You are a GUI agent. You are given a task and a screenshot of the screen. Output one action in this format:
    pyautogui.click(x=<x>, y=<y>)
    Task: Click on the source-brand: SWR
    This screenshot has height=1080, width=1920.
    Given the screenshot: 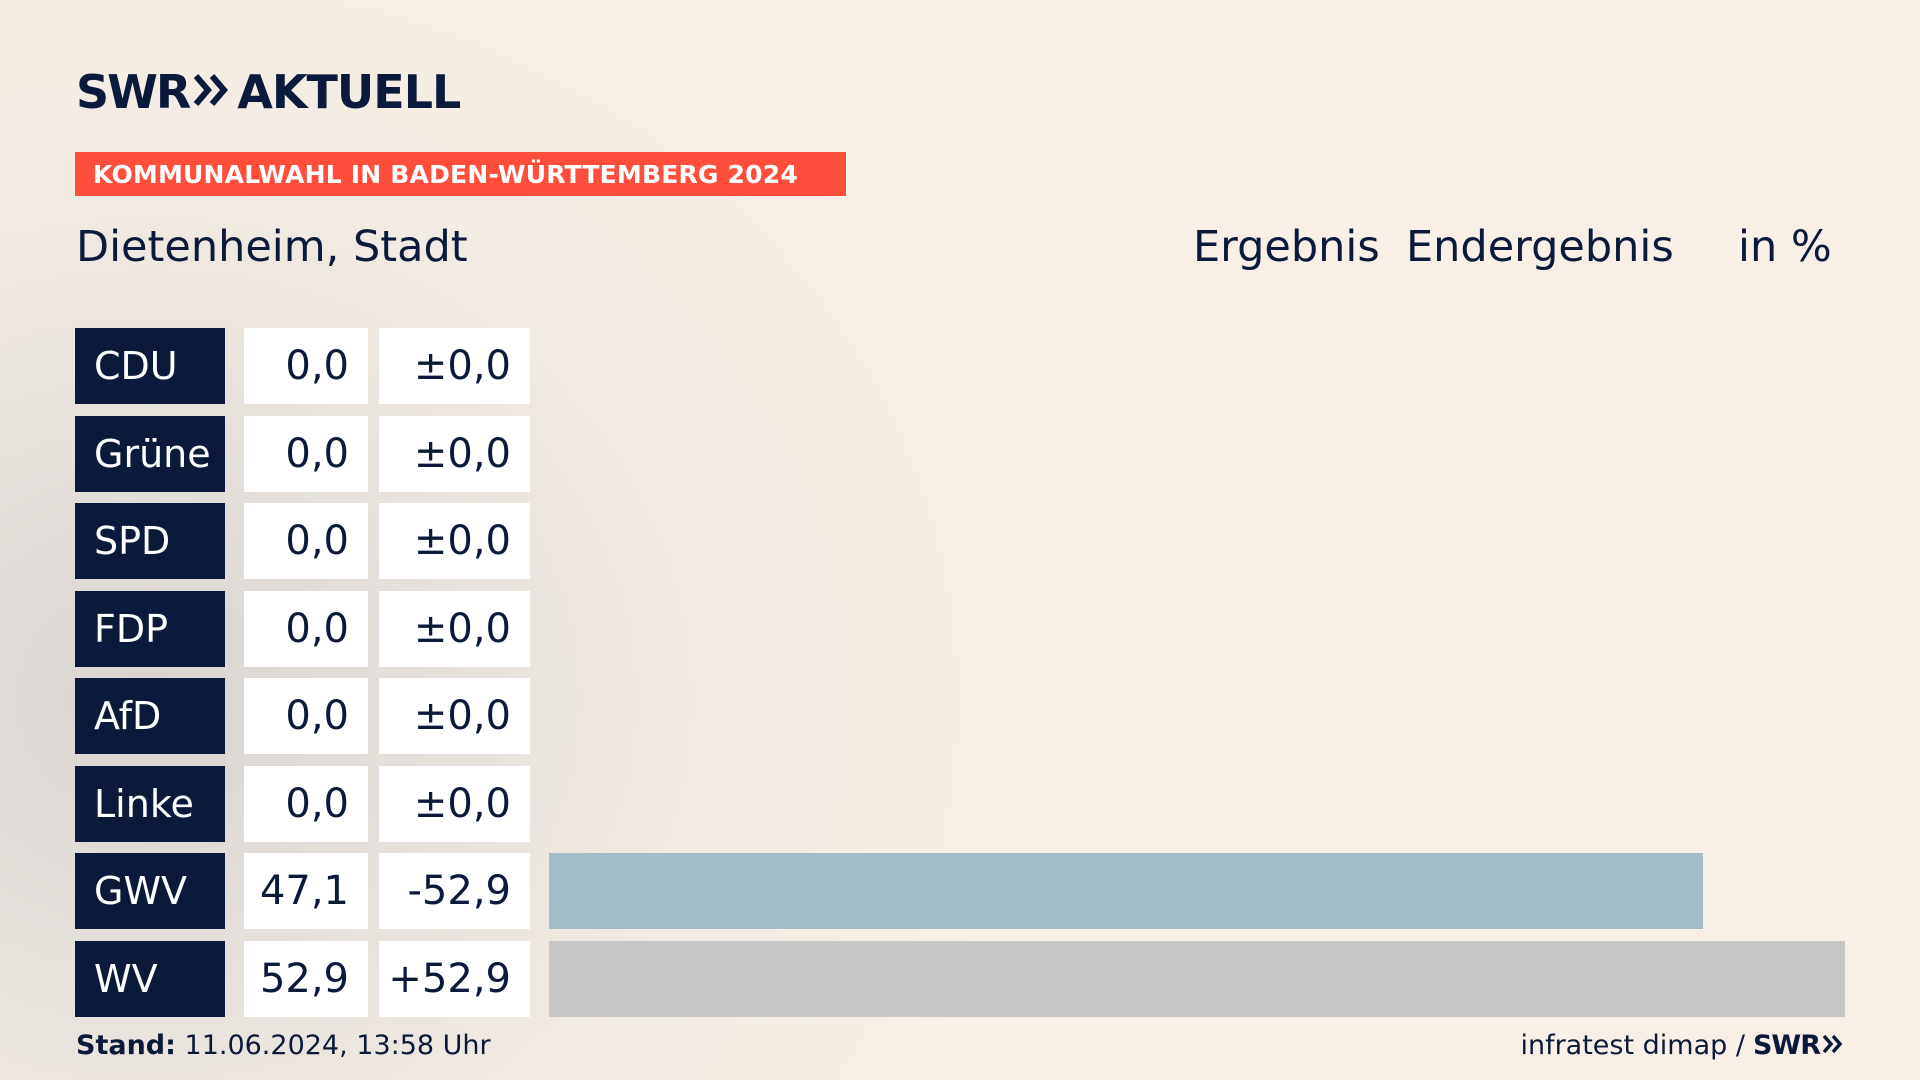 What is the action you would take?
    pyautogui.click(x=1786, y=1045)
    